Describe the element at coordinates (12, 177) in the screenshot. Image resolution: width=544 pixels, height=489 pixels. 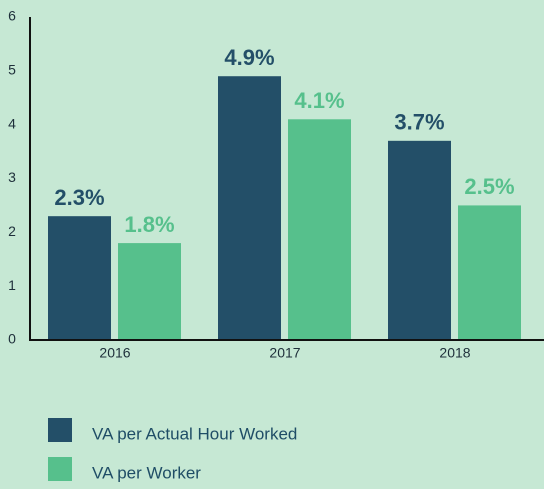
I see `y-tick-label: 3` at that location.